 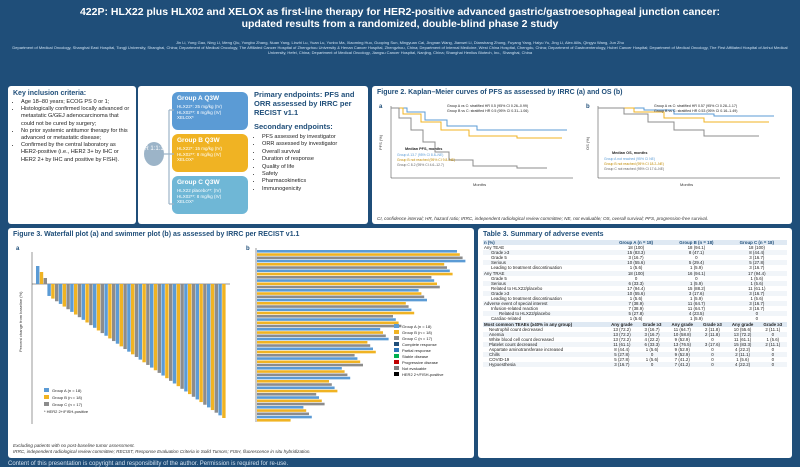 I want to click on group-regimen-line: HLX22 placebo**: (IV), so click(x=199, y=190).